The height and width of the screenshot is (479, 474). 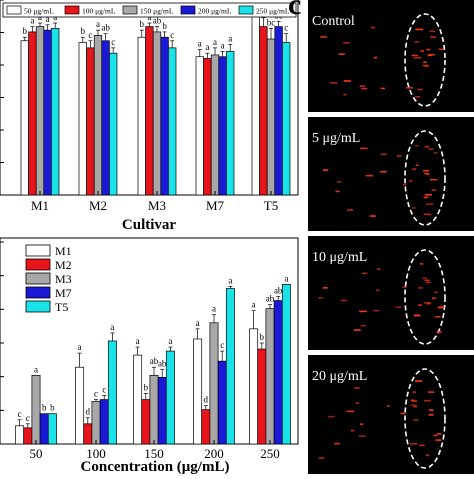 What do you see at coordinates (222, 345) in the screenshot?
I see `chart-2-significance-letter: c` at bounding box center [222, 345].